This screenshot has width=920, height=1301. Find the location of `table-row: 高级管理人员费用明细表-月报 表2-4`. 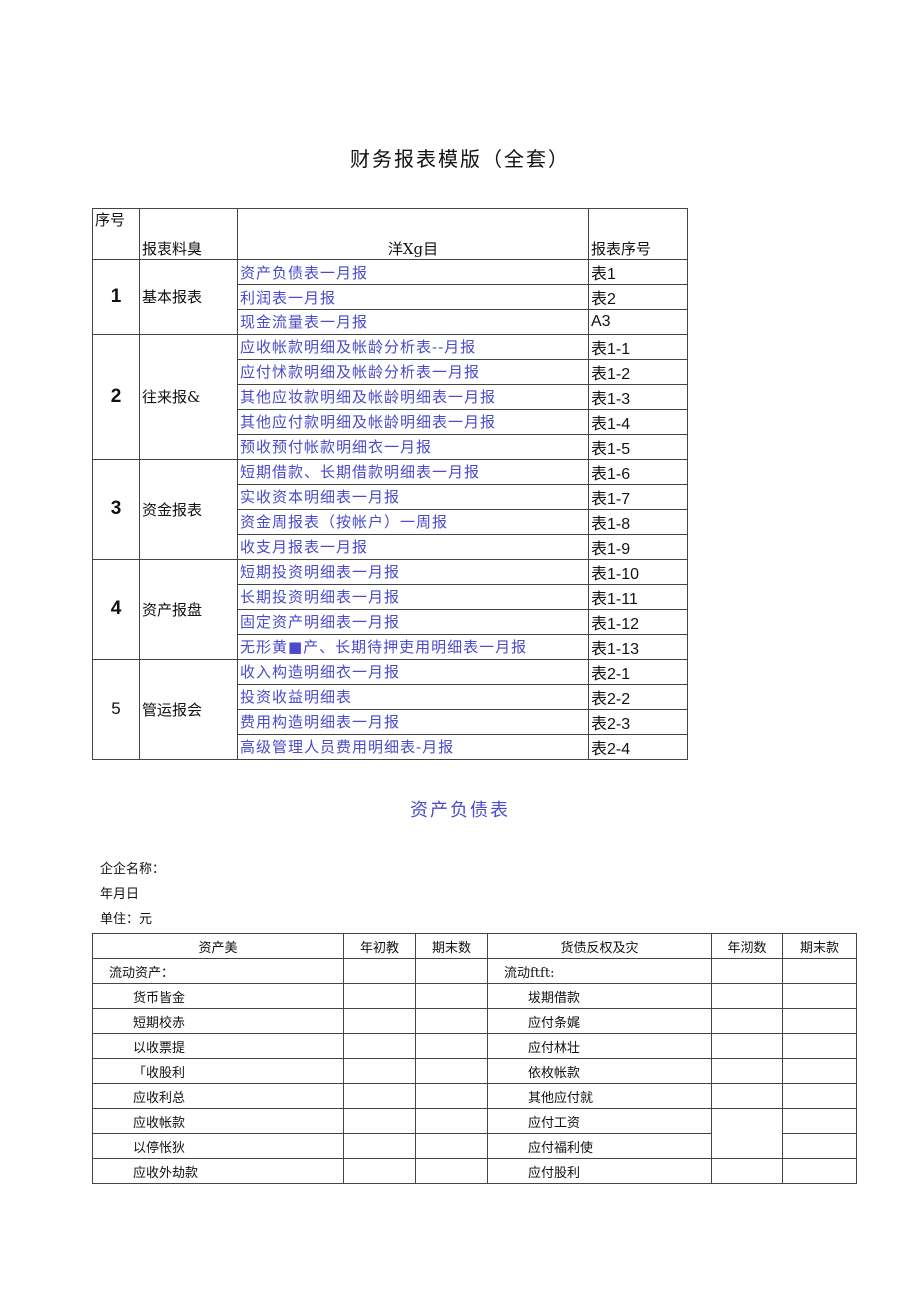

table-row: 高级管理人员费用明细表-月报 表2-4 is located at coordinates (390, 746).